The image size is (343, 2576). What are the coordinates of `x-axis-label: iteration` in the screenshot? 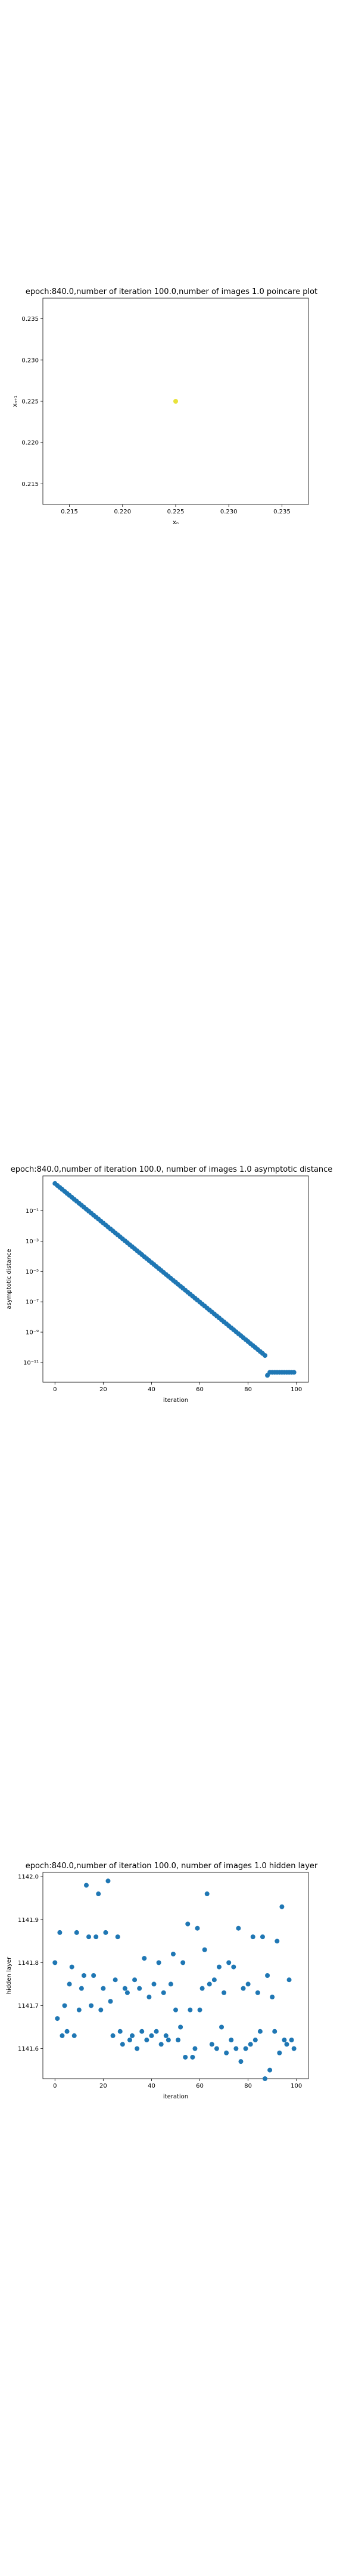 It's located at (175, 2097).